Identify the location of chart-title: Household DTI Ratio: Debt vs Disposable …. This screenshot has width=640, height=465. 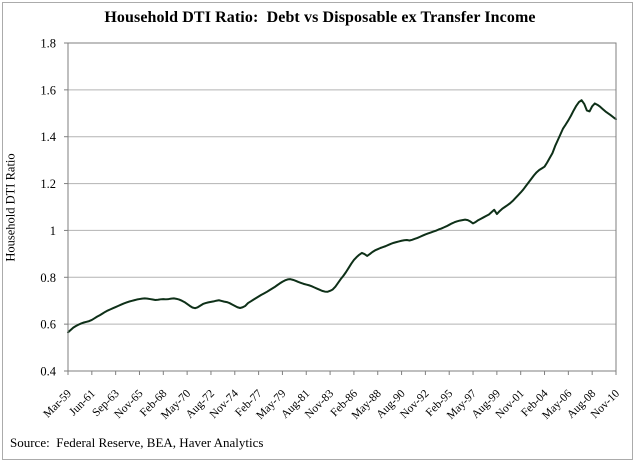
(320, 17).